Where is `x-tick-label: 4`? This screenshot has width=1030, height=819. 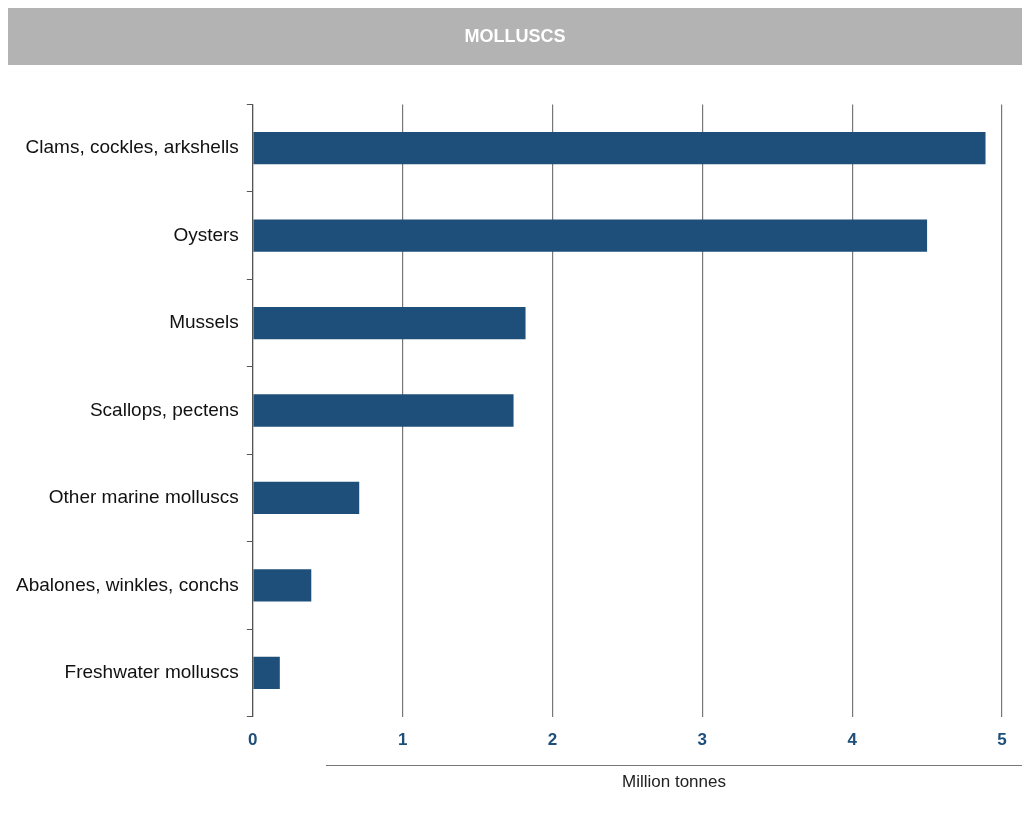 x-tick-label: 4 is located at coordinates (852, 740).